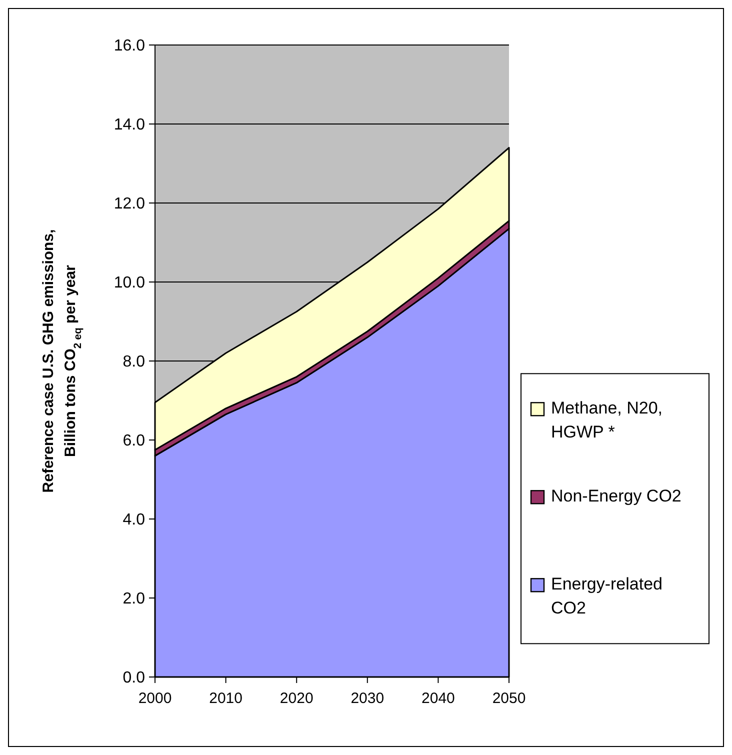 The width and height of the screenshot is (732, 755). What do you see at coordinates (134, 441) in the screenshot?
I see `y-tick-label: 6.0` at bounding box center [134, 441].